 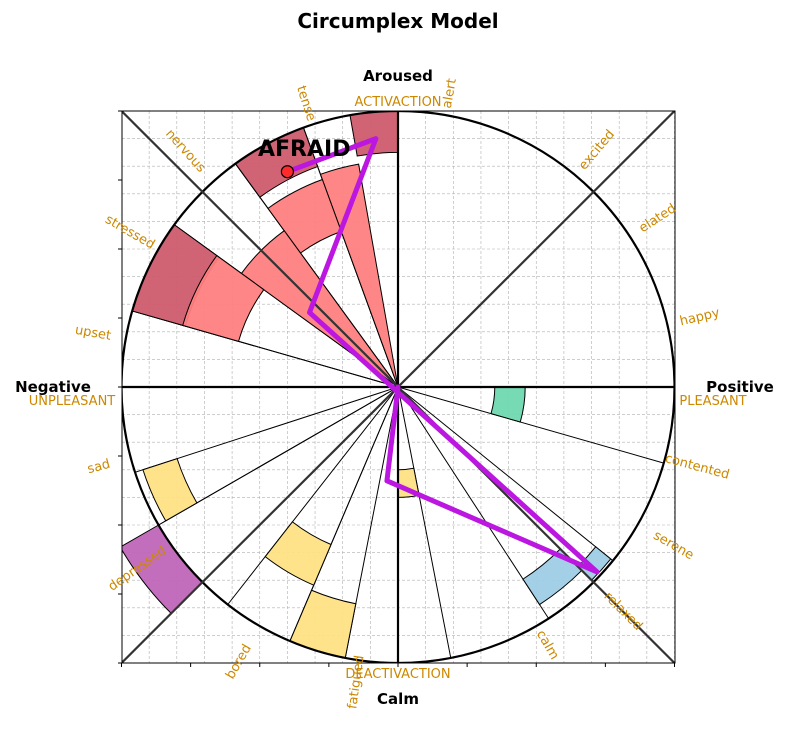 What do you see at coordinates (398, 699) in the screenshot?
I see `axis-label-bottom: Calm` at bounding box center [398, 699].